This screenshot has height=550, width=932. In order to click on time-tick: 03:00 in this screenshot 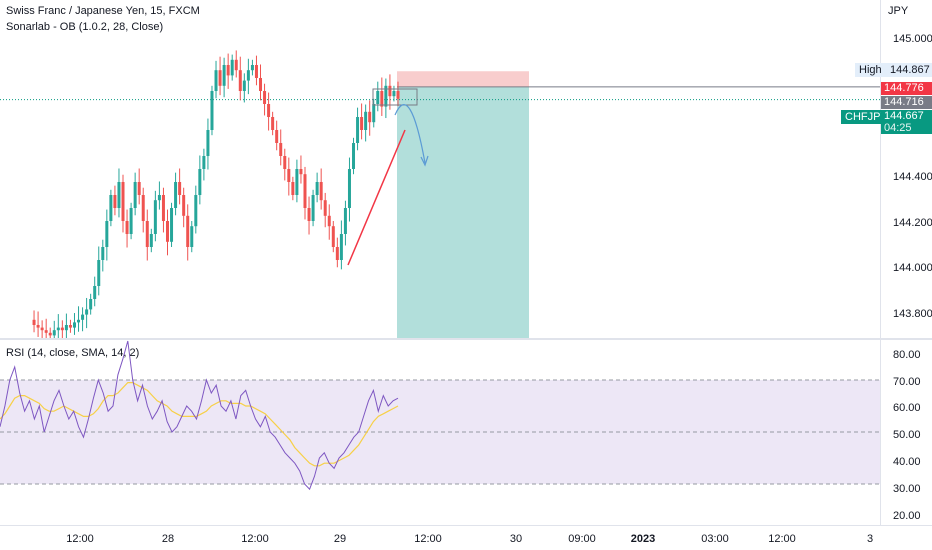, I will do `click(715, 539)`.